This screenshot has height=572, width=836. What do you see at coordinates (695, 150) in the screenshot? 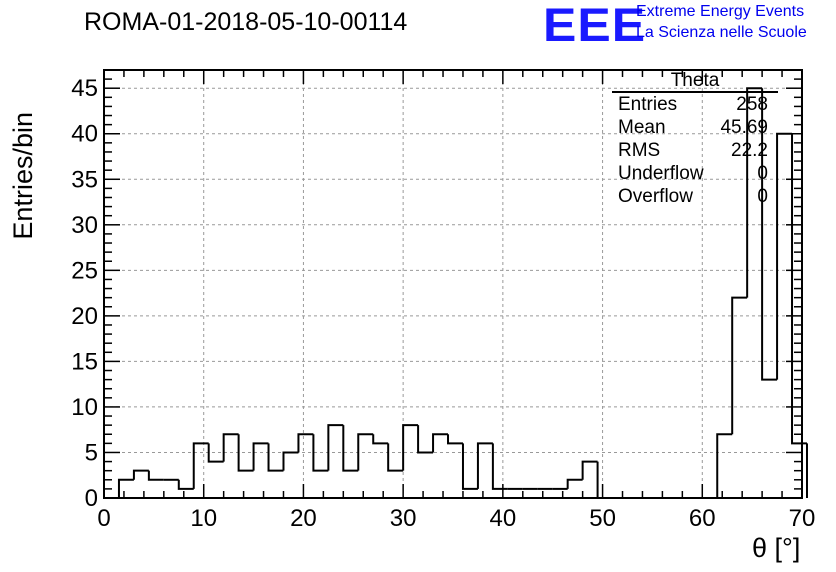
I see `stats-row-rms: RMS 22.2` at bounding box center [695, 150].